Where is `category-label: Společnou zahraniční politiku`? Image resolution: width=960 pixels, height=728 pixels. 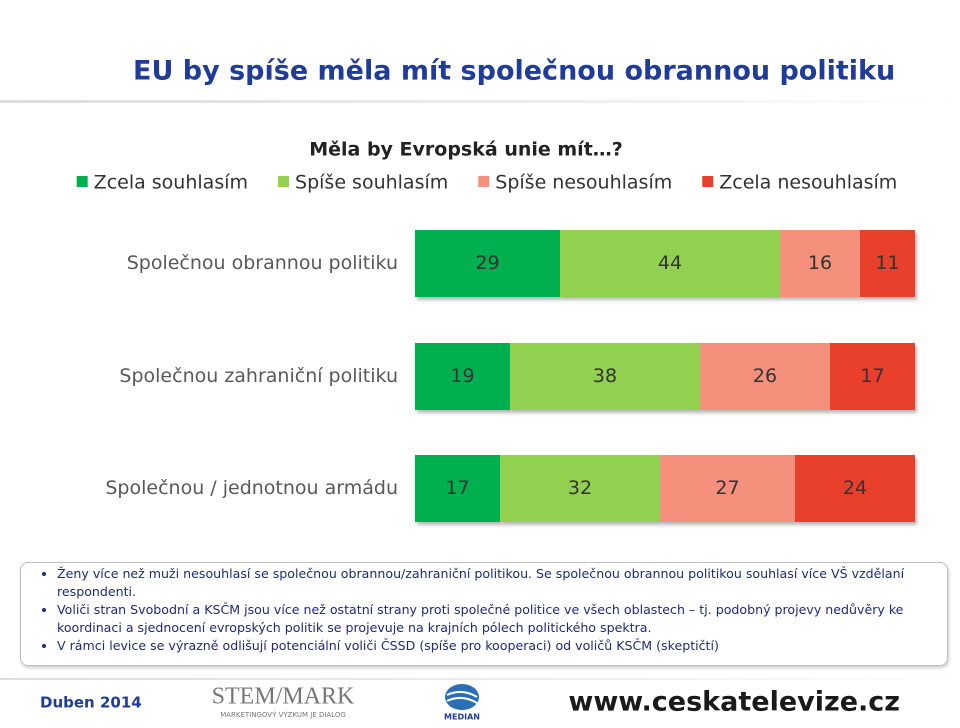 category-label: Společnou zahraniční politiku is located at coordinates (258, 376).